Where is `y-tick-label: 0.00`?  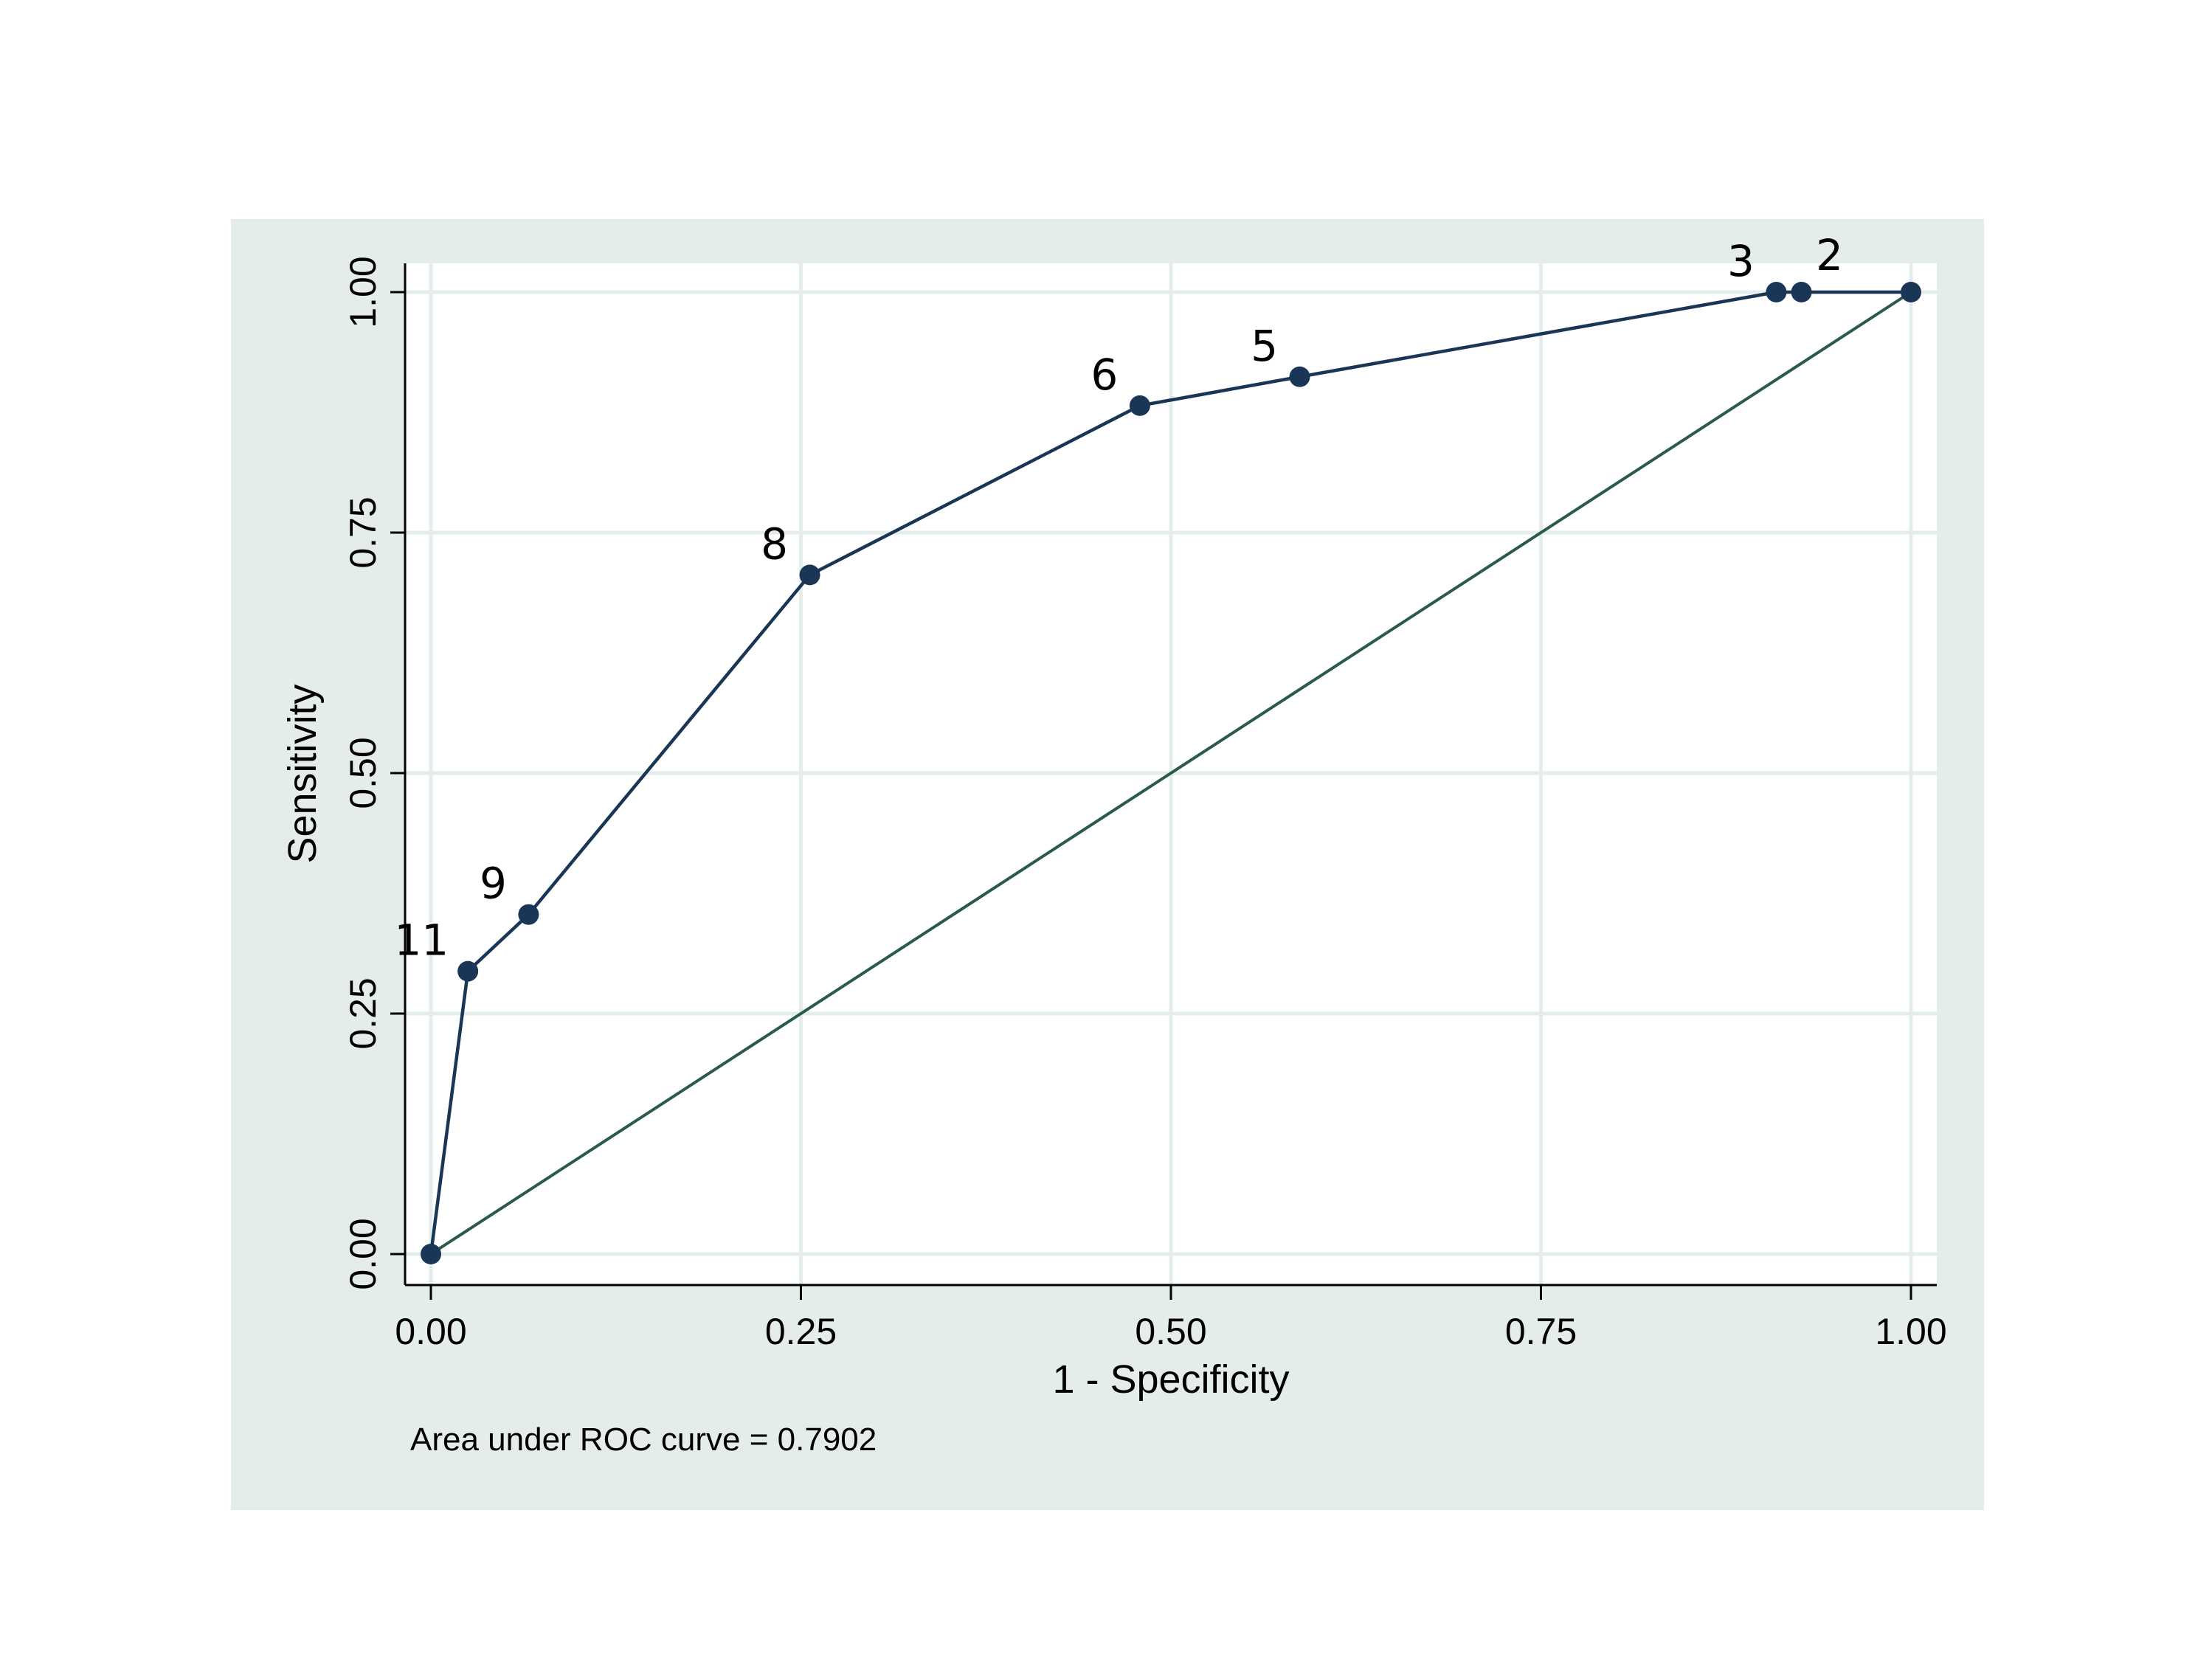
y-tick-label: 0.00 is located at coordinates (363, 1253).